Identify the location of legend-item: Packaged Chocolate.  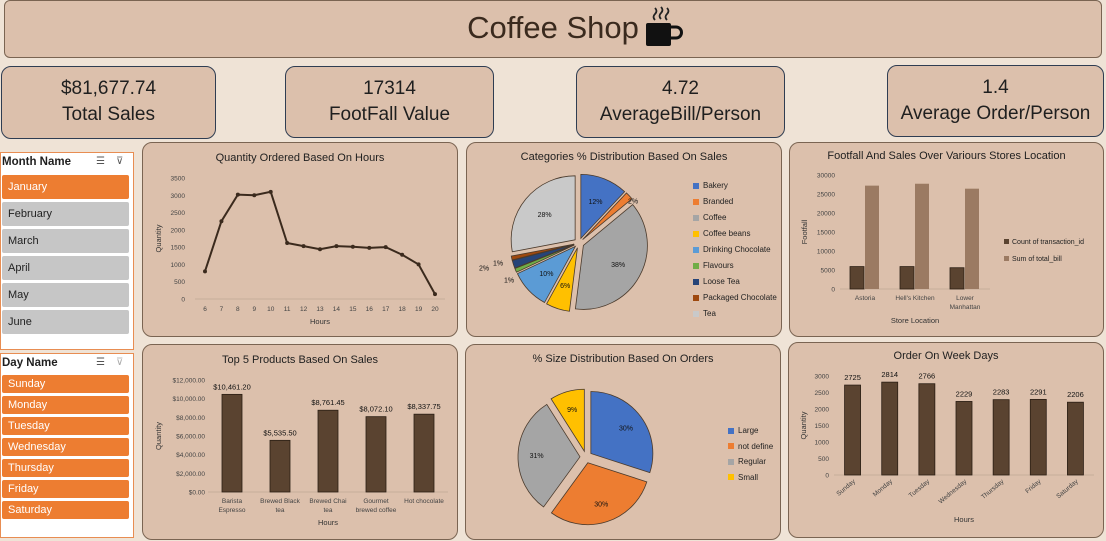
(735, 297).